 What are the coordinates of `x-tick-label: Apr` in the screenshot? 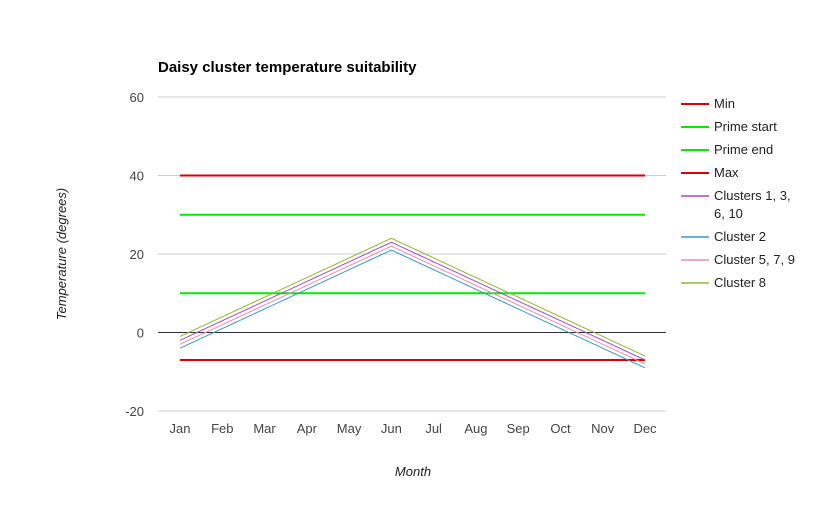 It's located at (307, 428).